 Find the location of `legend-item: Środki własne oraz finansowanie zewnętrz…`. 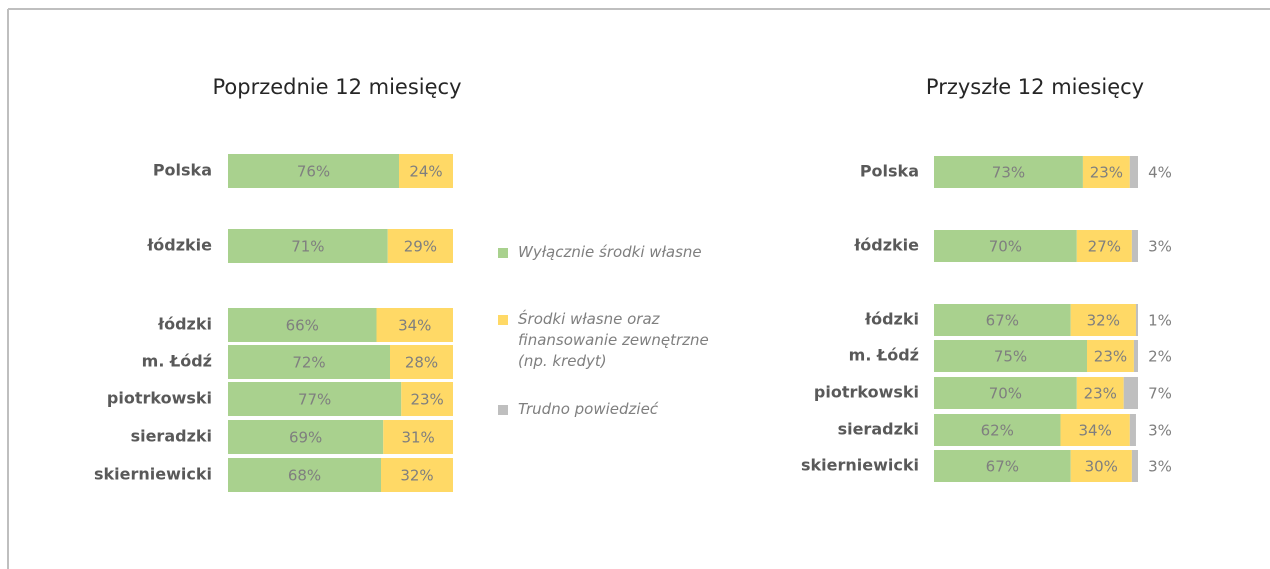

legend-item: Środki własne oraz finansowanie zewnętrz… is located at coordinates (615, 340).